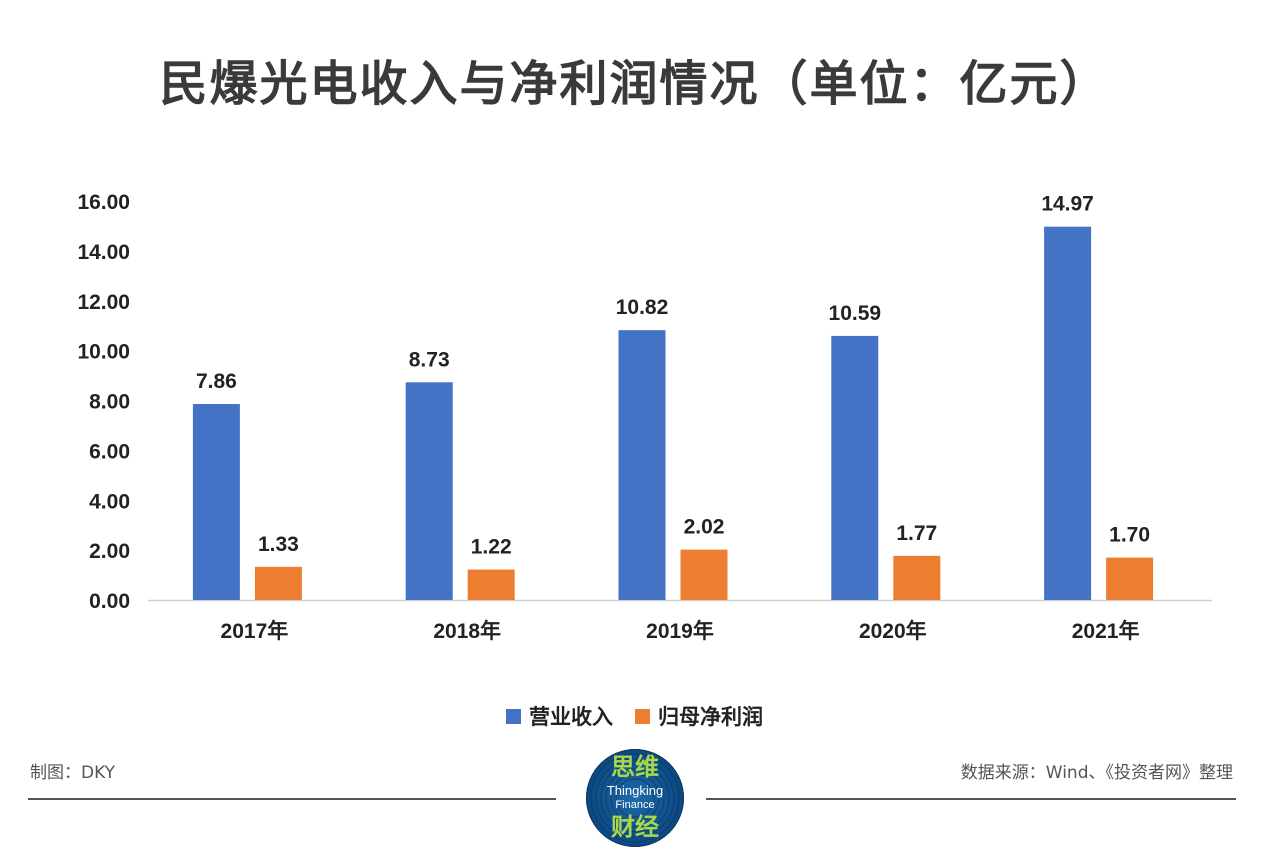 The width and height of the screenshot is (1269, 866). I want to click on logo-text-en-1: Thingking, so click(635, 790).